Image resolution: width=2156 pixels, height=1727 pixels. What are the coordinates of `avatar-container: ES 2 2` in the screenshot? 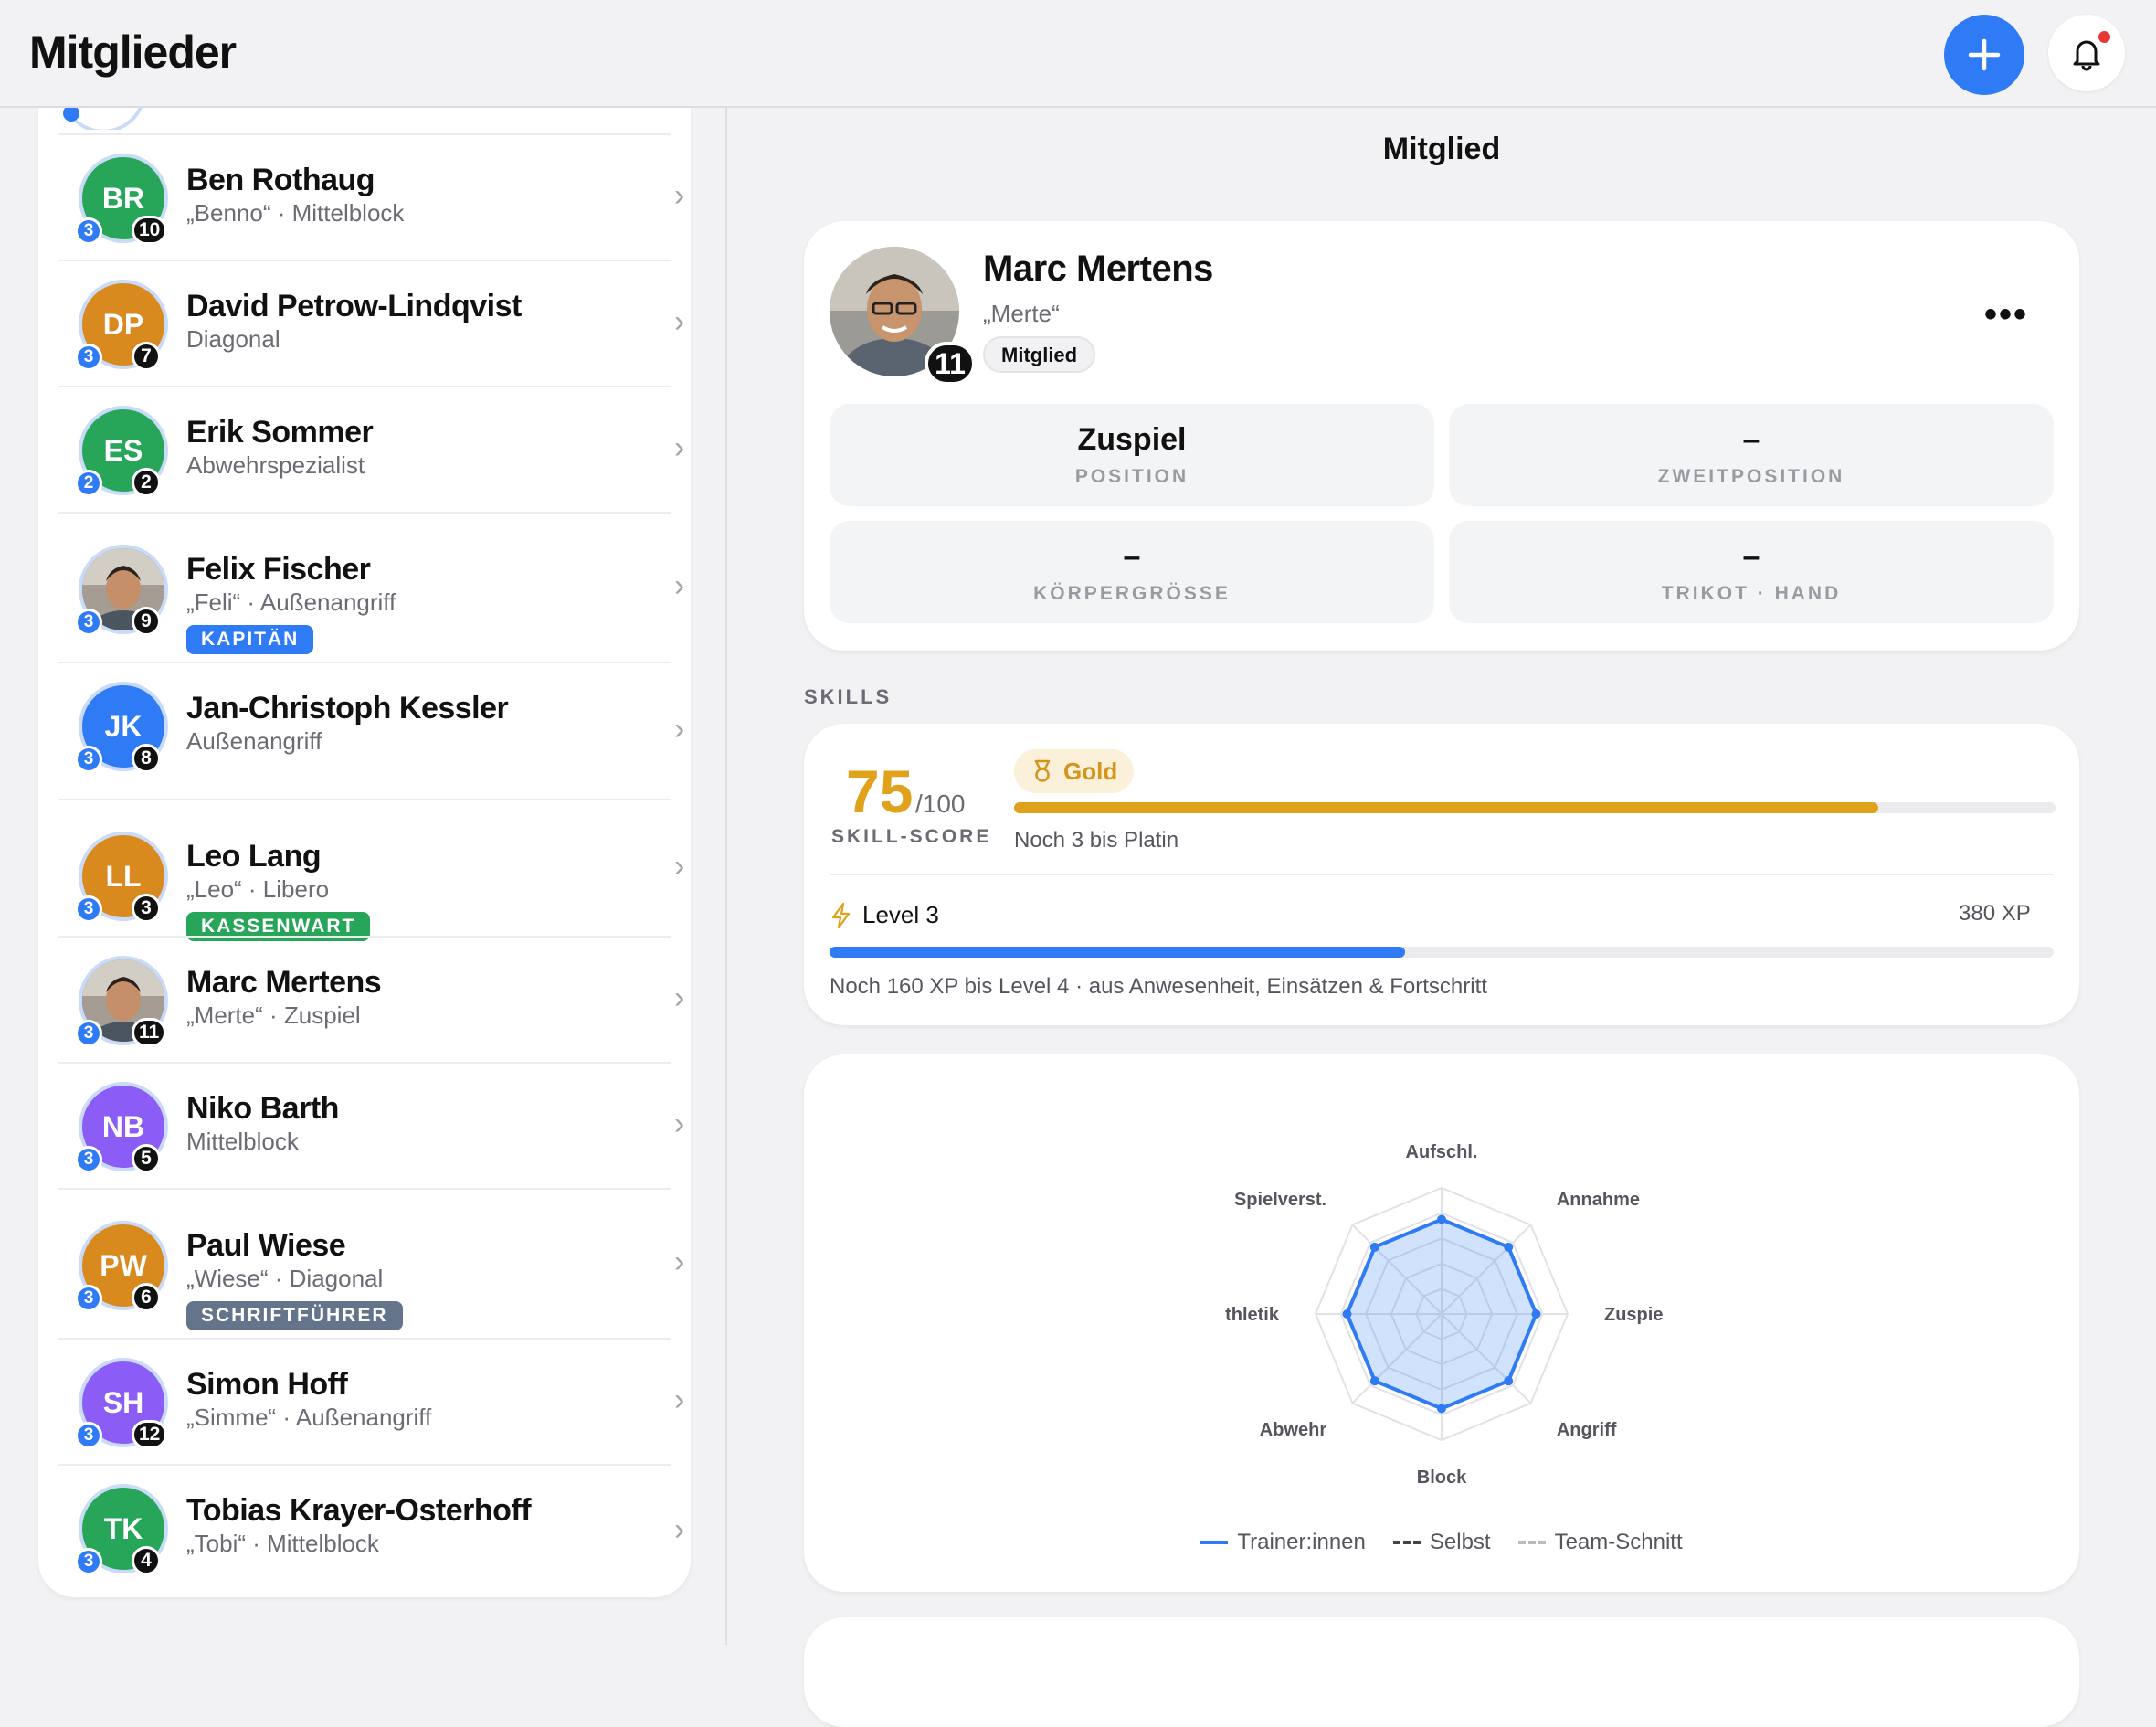 It's located at (122, 451).